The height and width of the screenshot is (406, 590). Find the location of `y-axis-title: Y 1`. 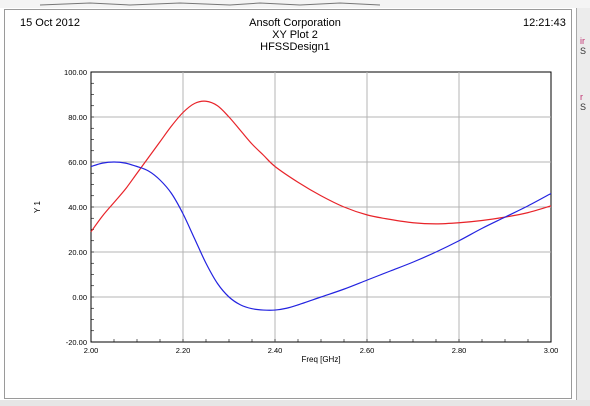

y-axis-title: Y 1 is located at coordinates (37, 207).